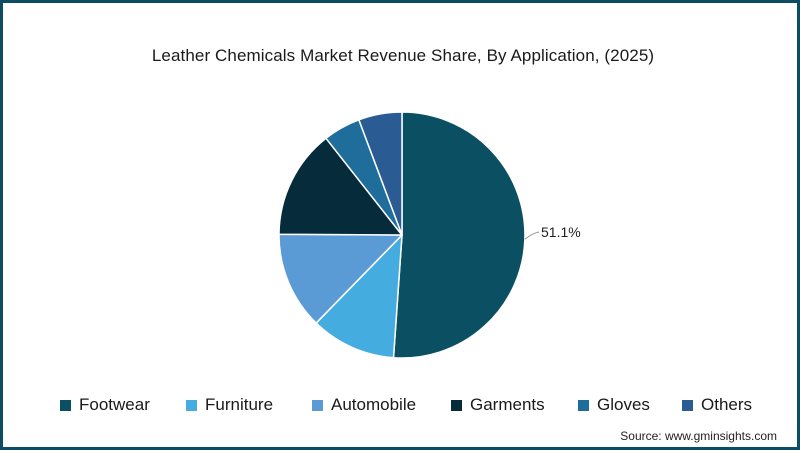 The width and height of the screenshot is (800, 453). Describe the element at coordinates (583, 405) in the screenshot. I see `legend-swatch-gloves` at that location.